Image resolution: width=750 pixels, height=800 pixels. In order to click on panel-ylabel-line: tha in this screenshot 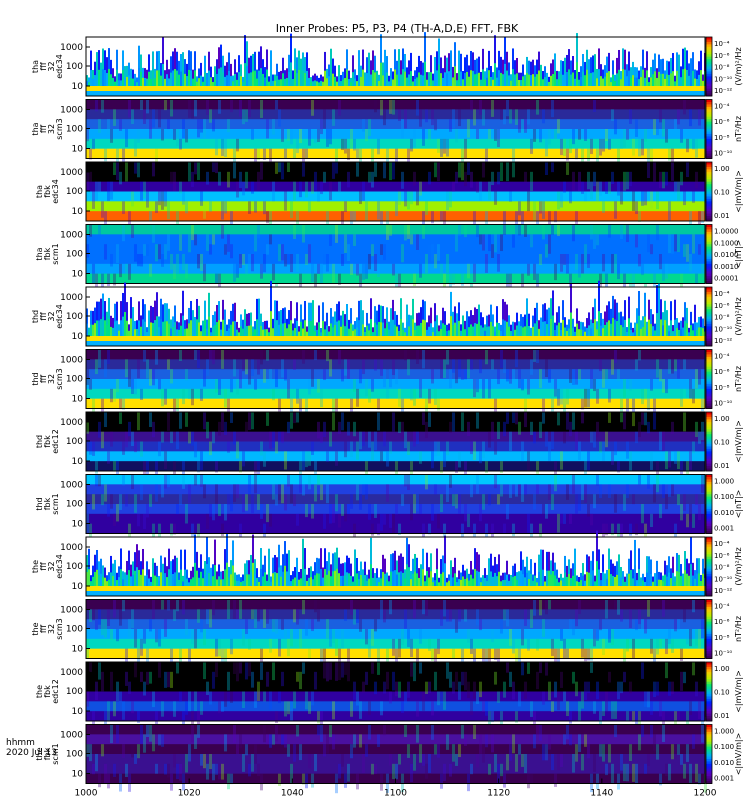, I will do `click(39, 253)`.